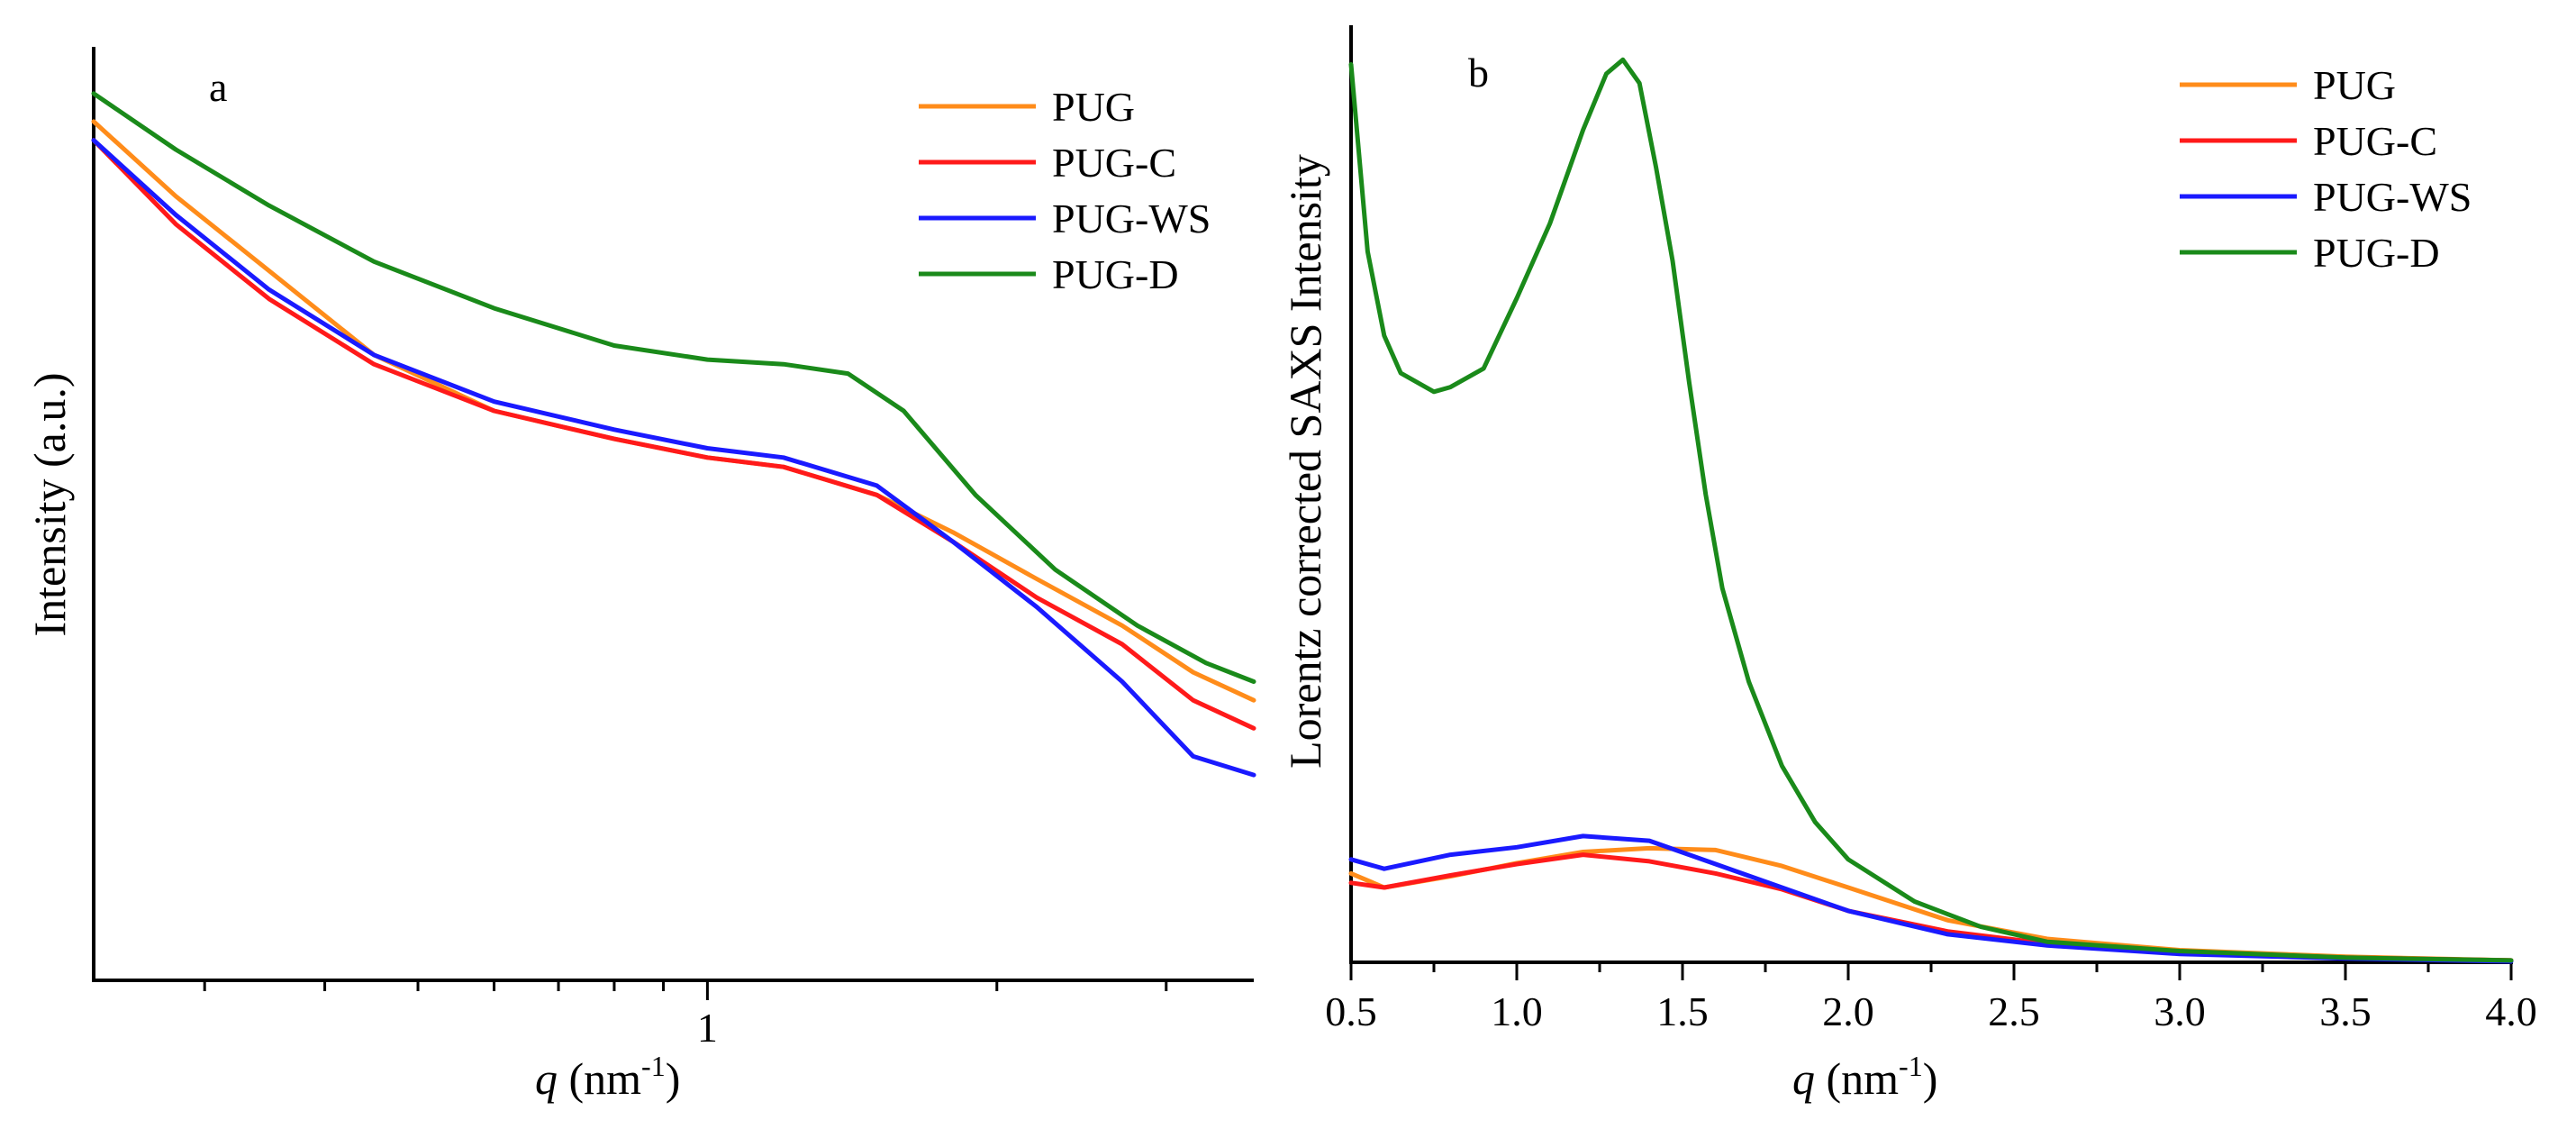 This screenshot has width=2576, height=1129. What do you see at coordinates (2355, 85) in the screenshot?
I see `panel-b-legend-label-pug: PUG` at bounding box center [2355, 85].